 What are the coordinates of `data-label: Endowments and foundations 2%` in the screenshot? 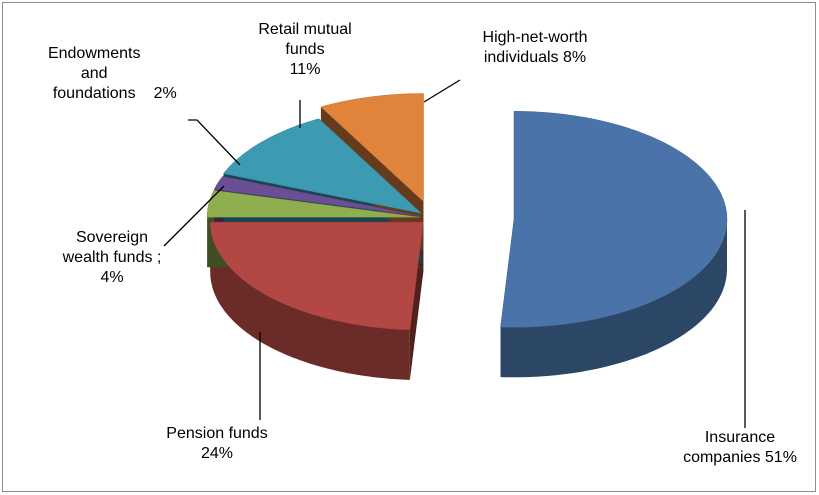 It's located at (108, 74).